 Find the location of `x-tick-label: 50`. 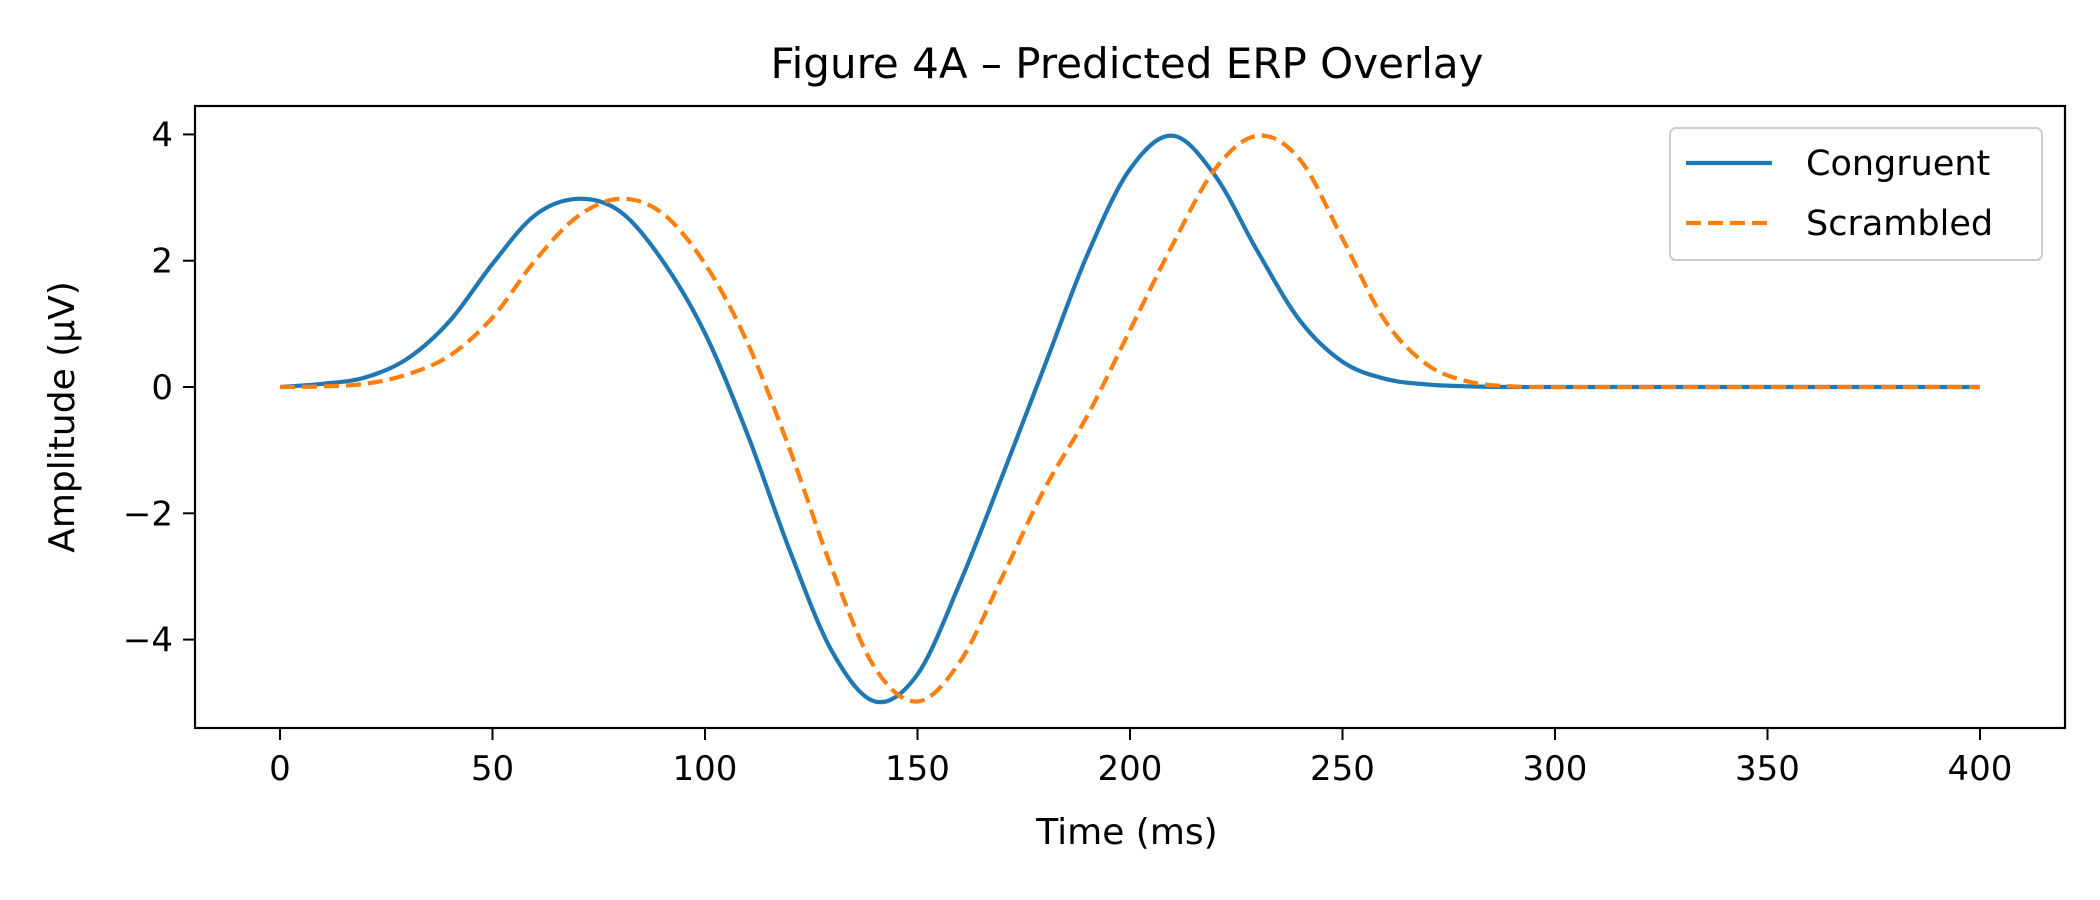

x-tick-label: 50 is located at coordinates (492, 769).